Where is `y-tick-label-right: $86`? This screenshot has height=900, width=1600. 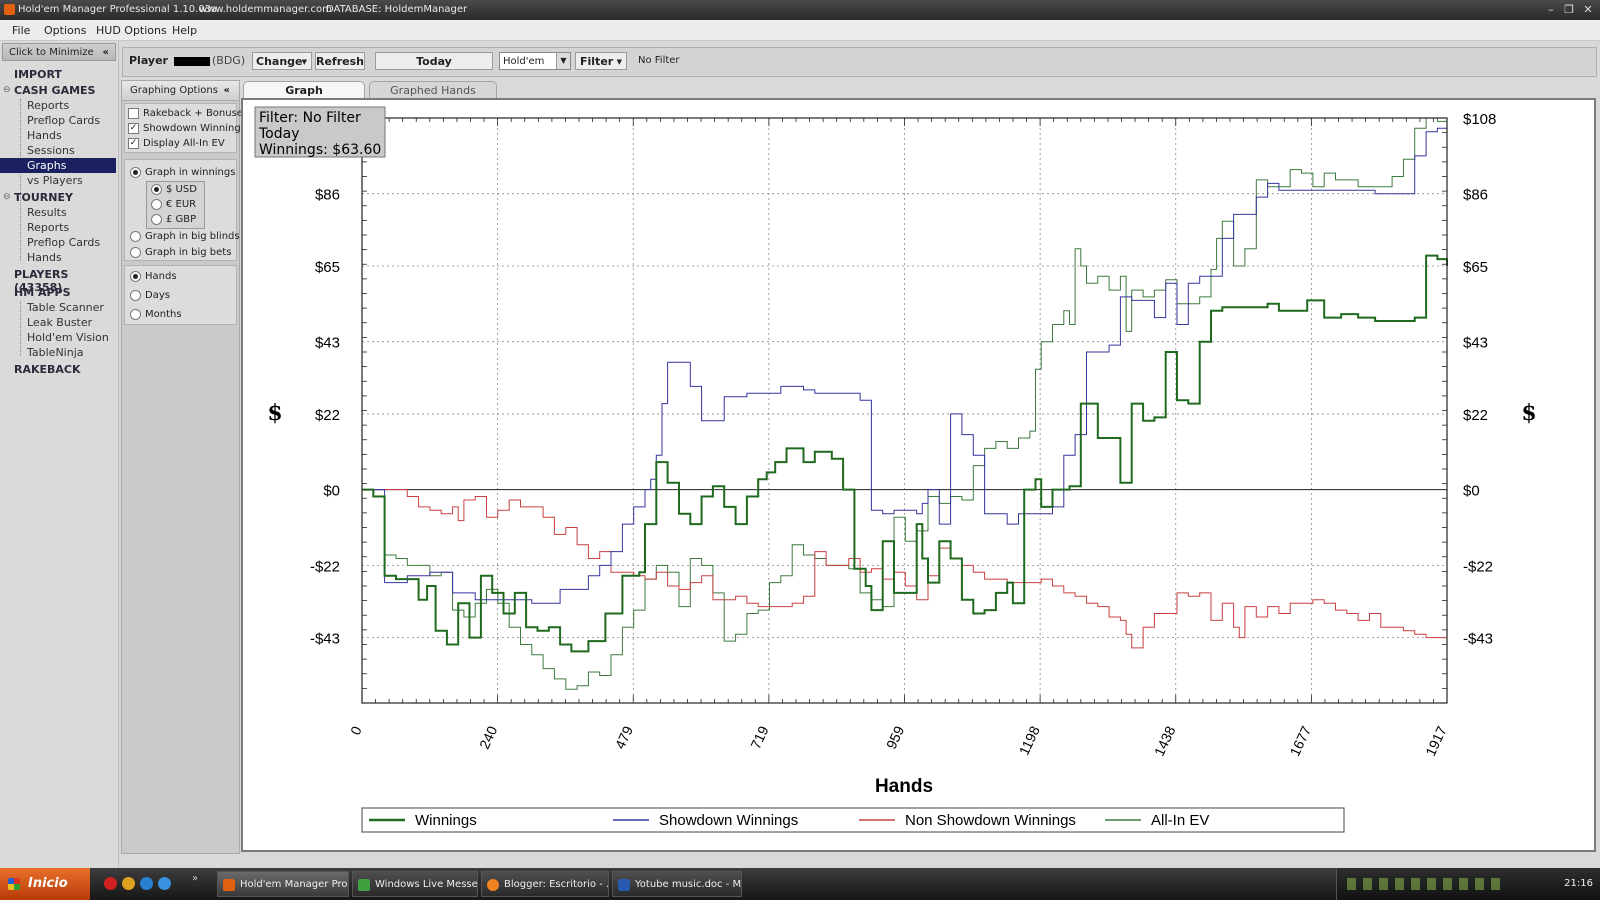 y-tick-label-right: $86 is located at coordinates (1475, 195).